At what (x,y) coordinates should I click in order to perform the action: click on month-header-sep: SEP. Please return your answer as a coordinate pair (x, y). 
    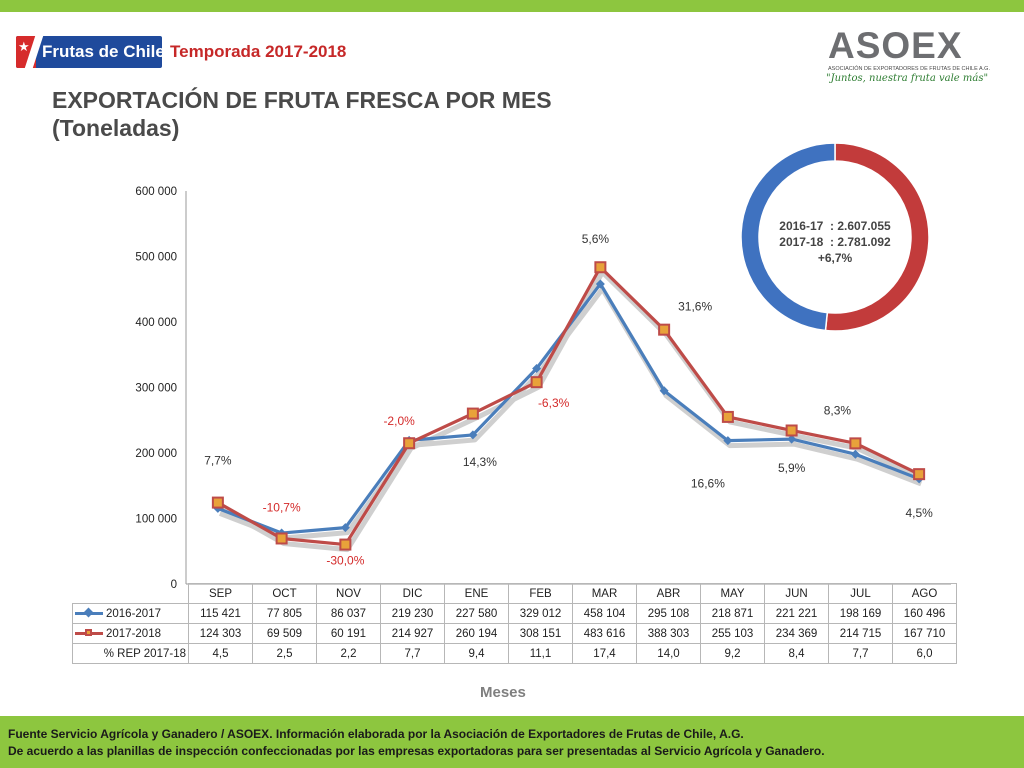
    Looking at the image, I should click on (220, 593).